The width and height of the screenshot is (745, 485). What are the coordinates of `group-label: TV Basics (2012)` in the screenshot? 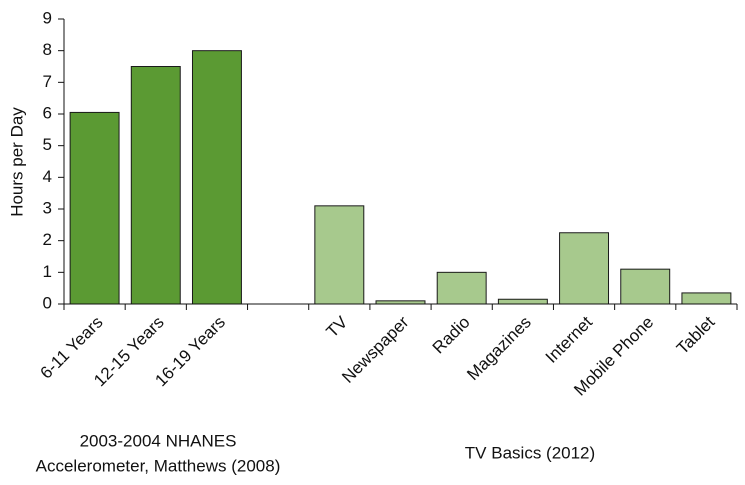 It's located at (530, 452).